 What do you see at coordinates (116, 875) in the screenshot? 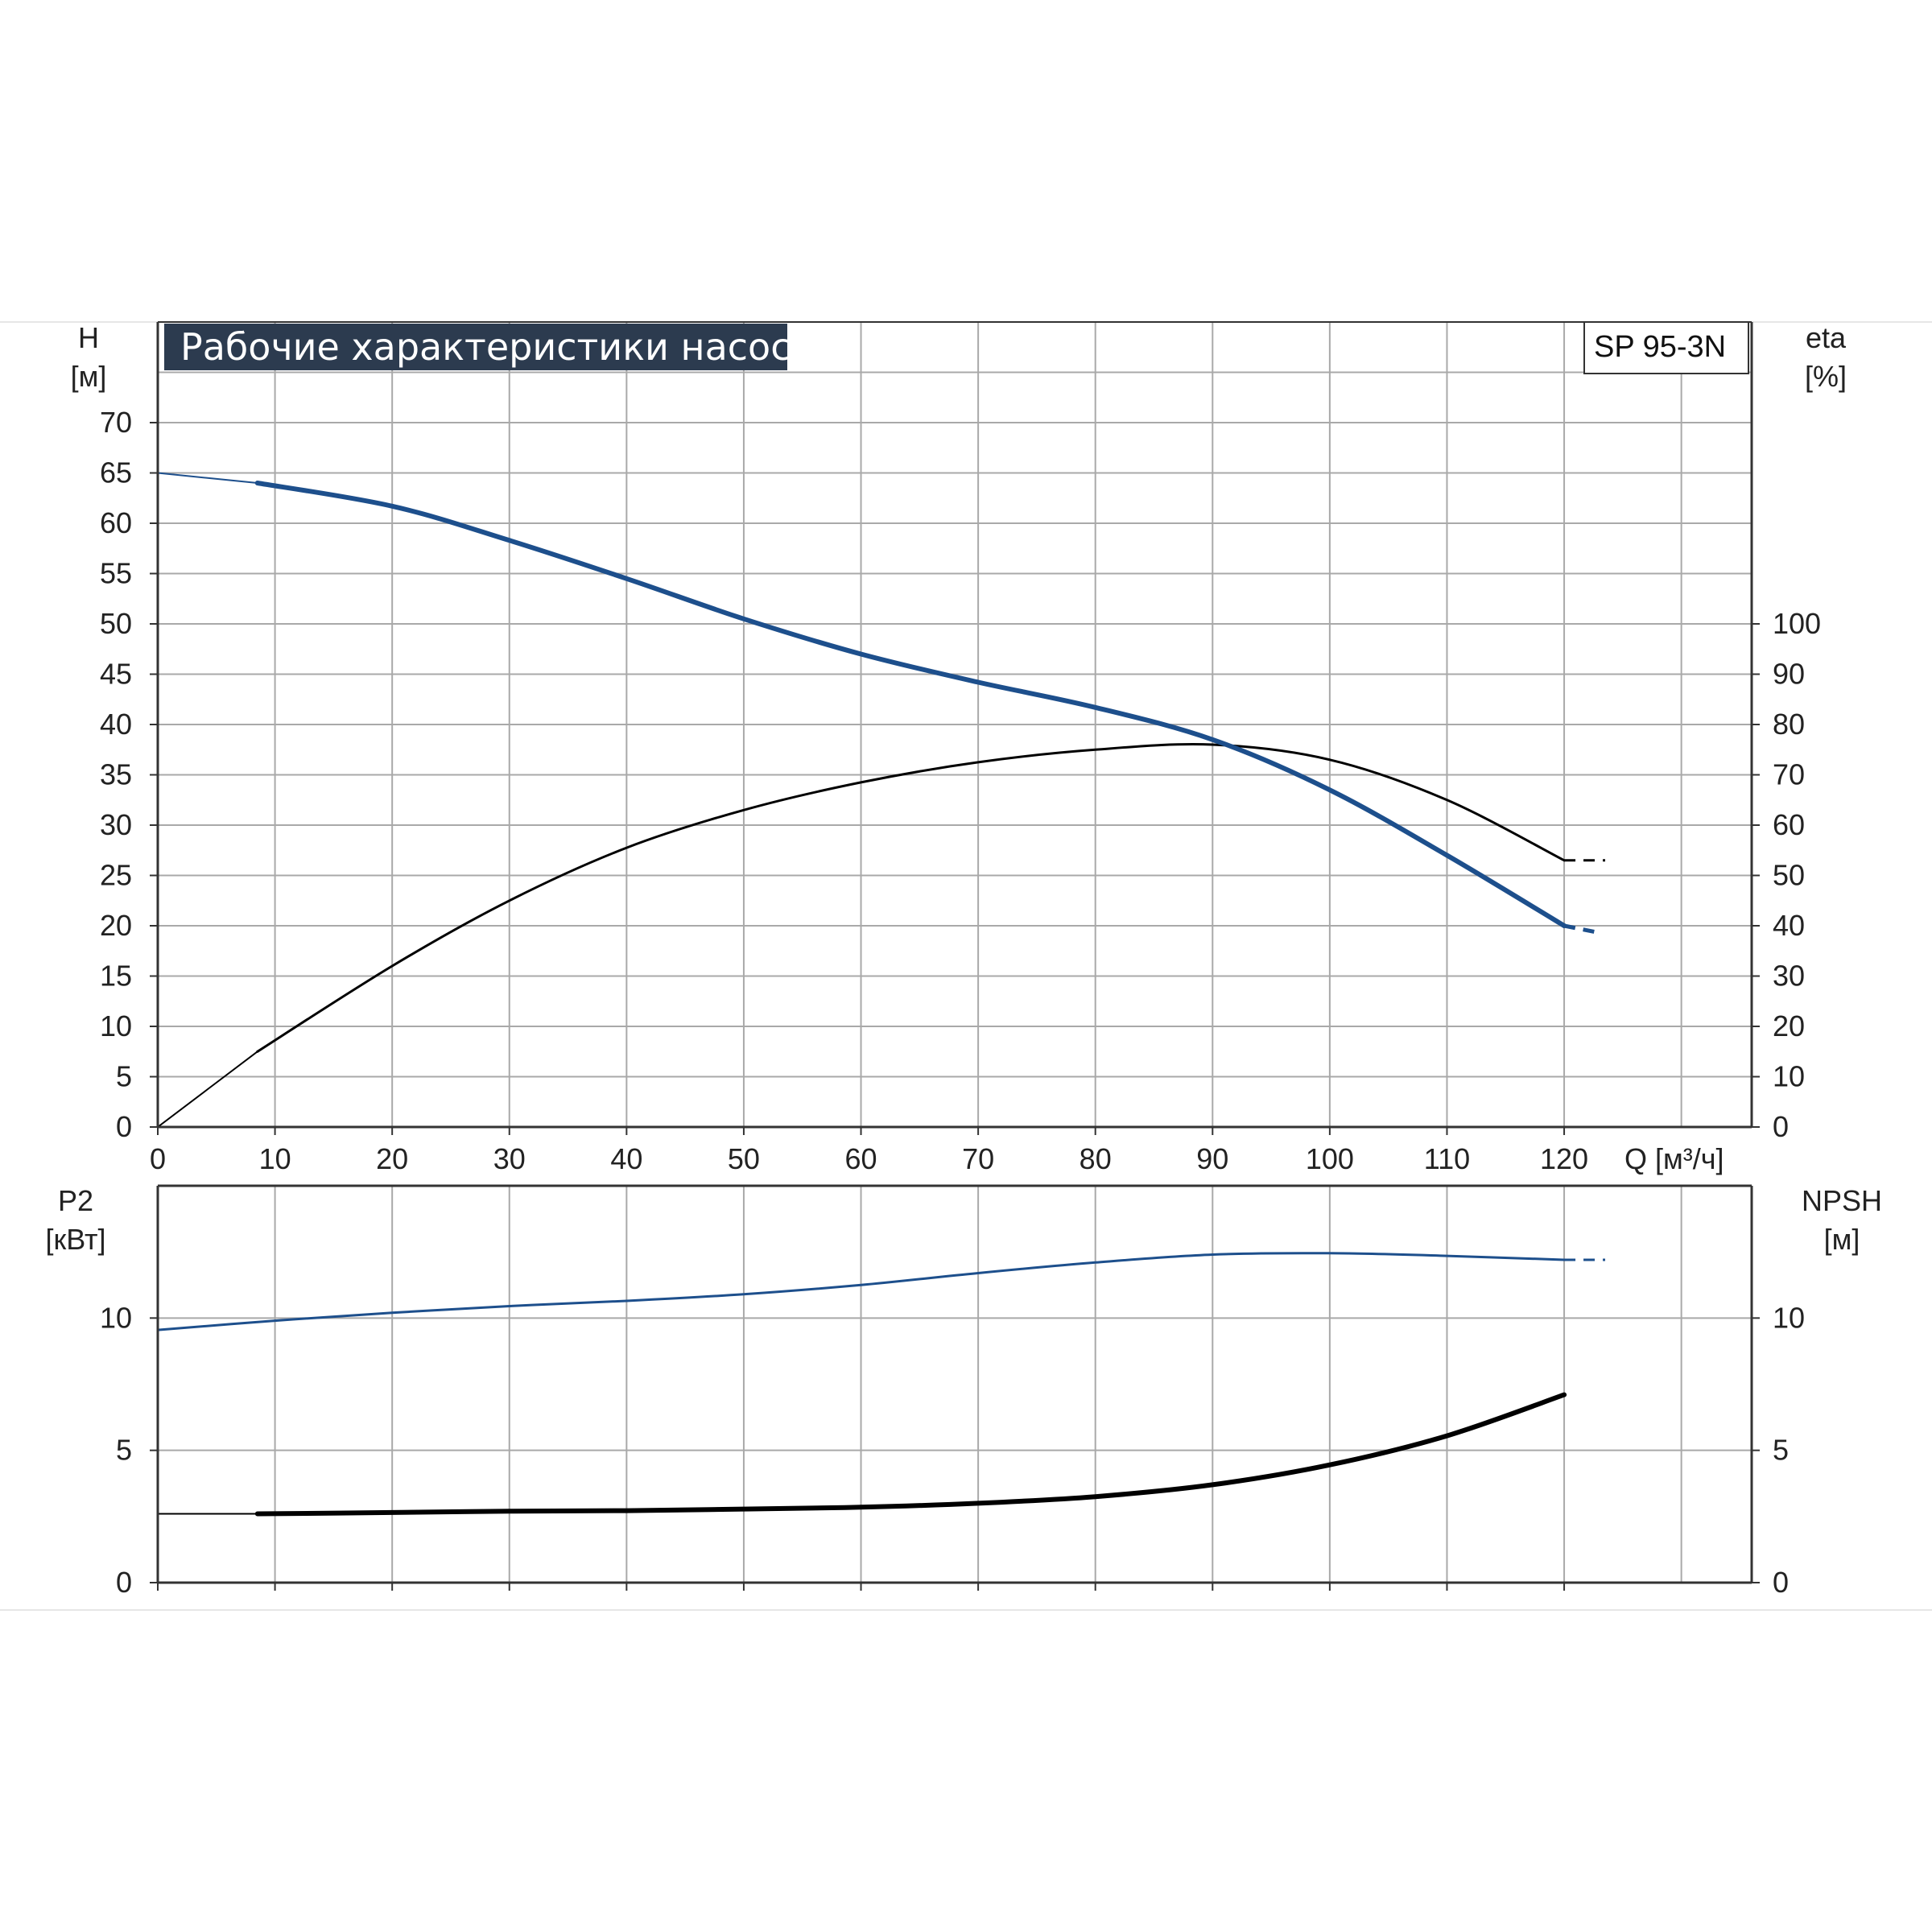
I see `y-tick-label-head: 25` at bounding box center [116, 875].